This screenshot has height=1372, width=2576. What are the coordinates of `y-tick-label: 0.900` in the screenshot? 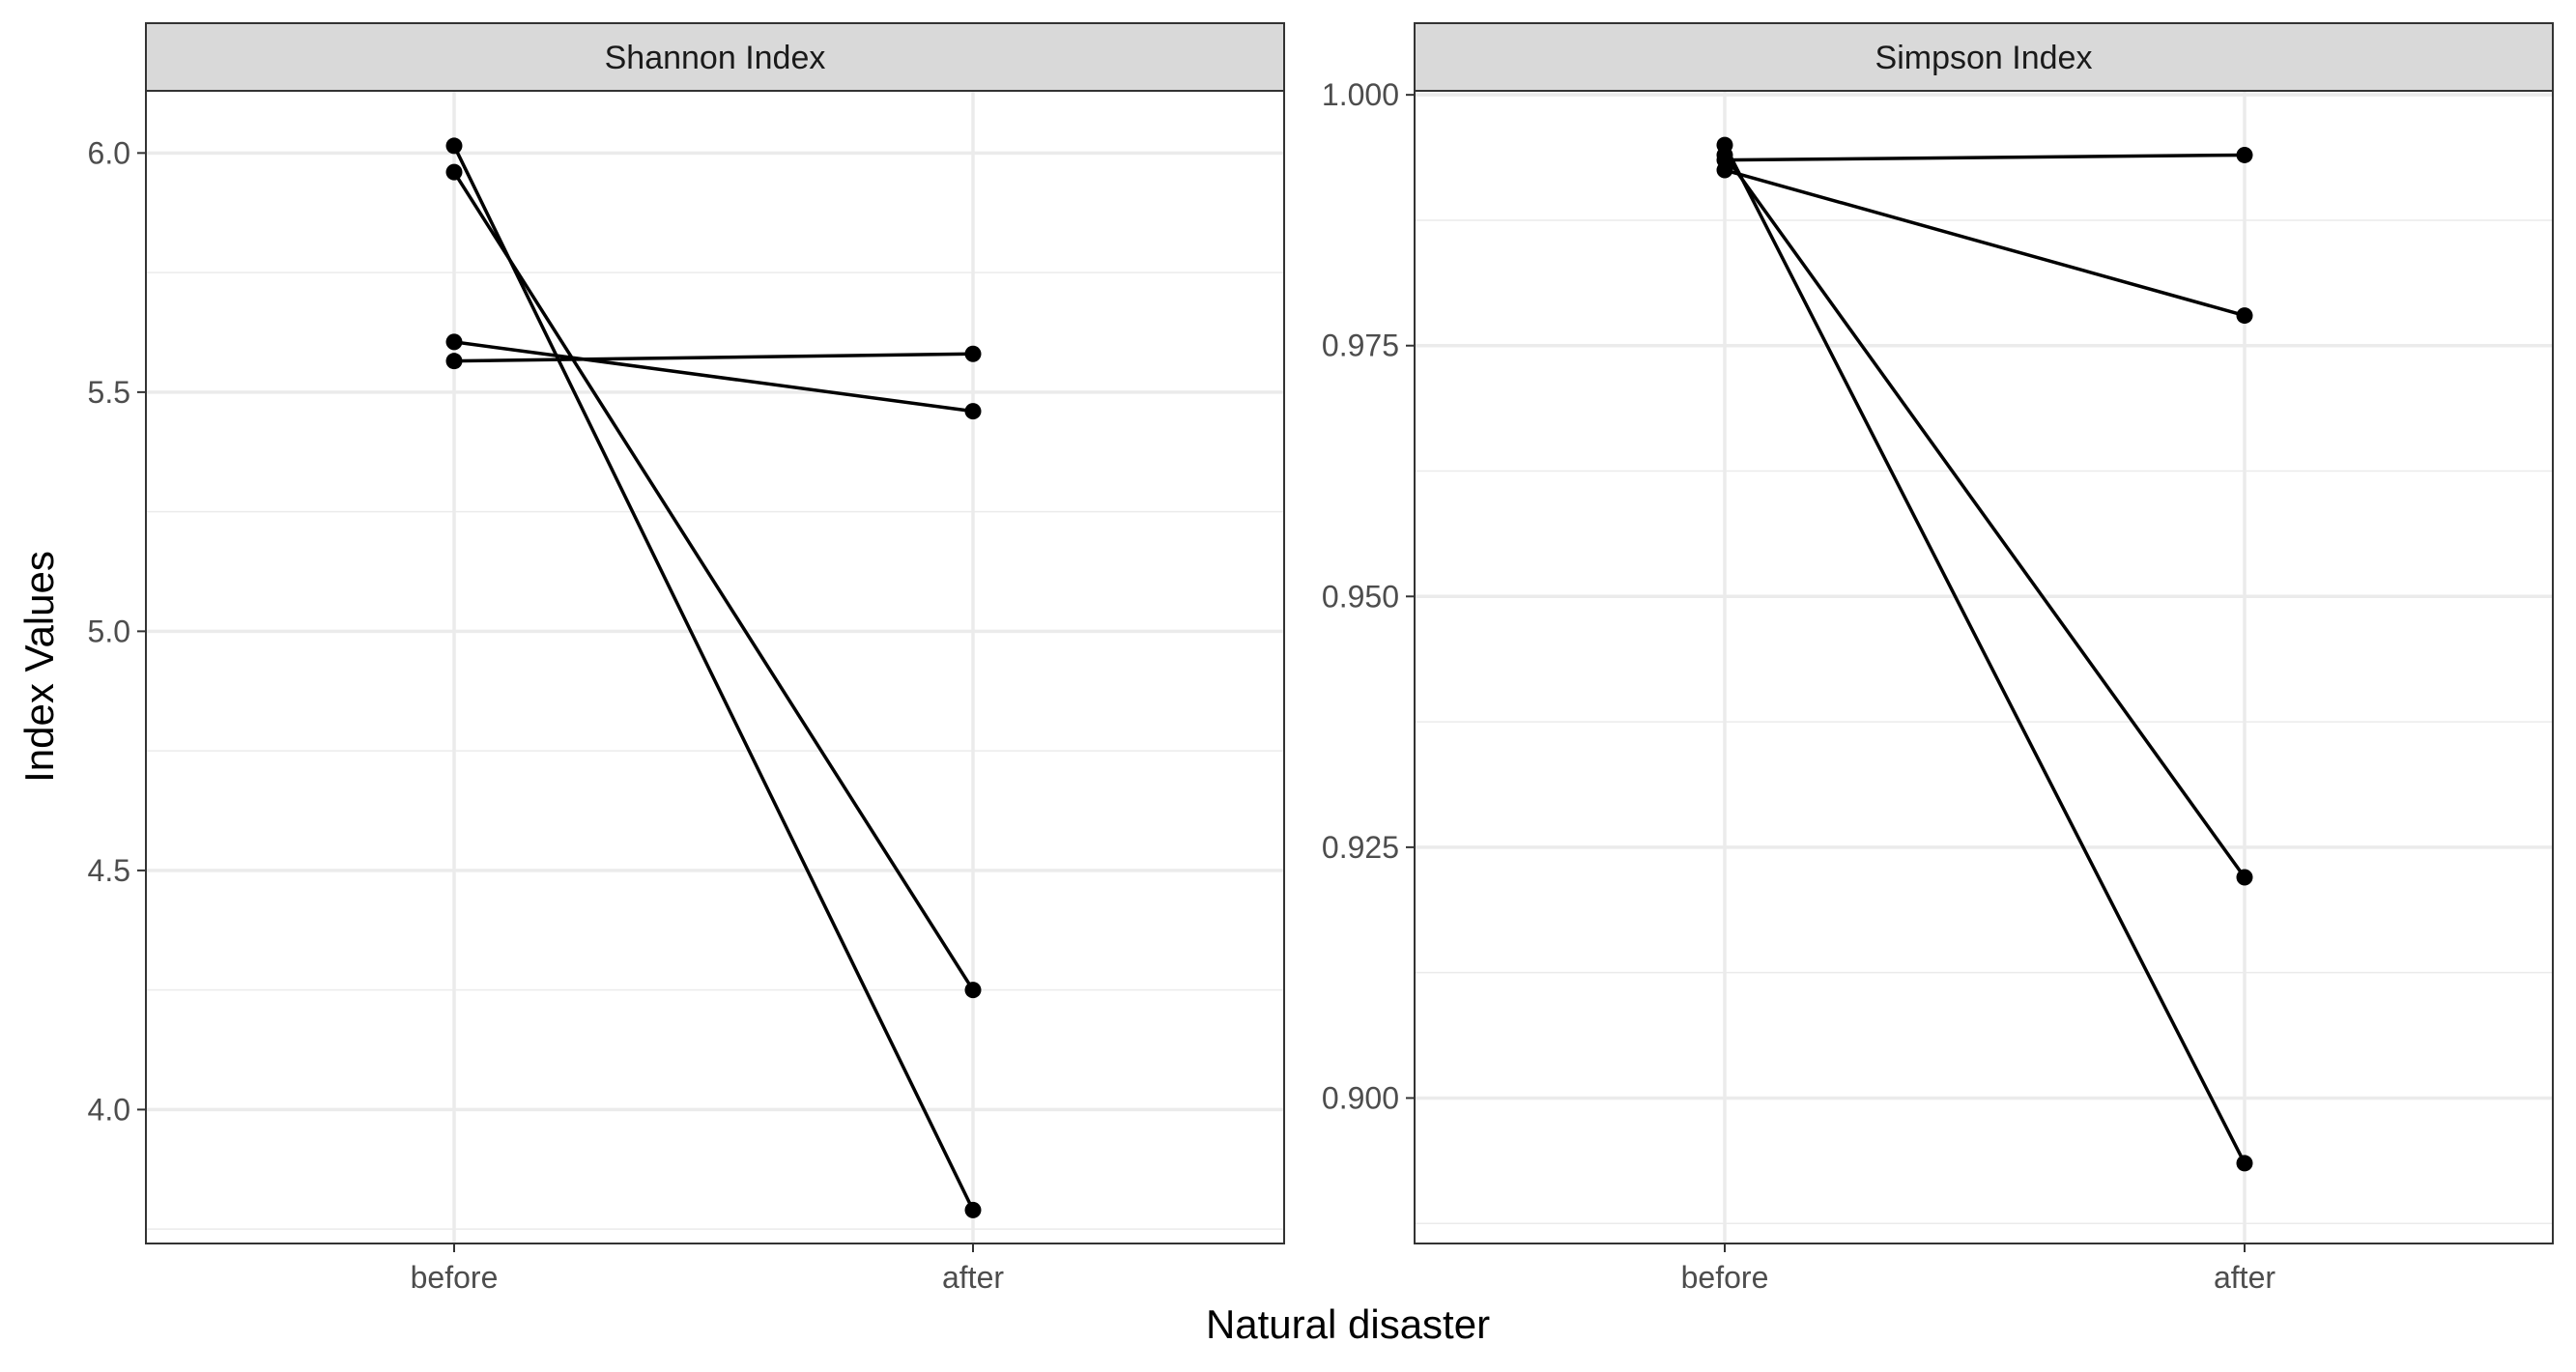 It's located at (1361, 1098).